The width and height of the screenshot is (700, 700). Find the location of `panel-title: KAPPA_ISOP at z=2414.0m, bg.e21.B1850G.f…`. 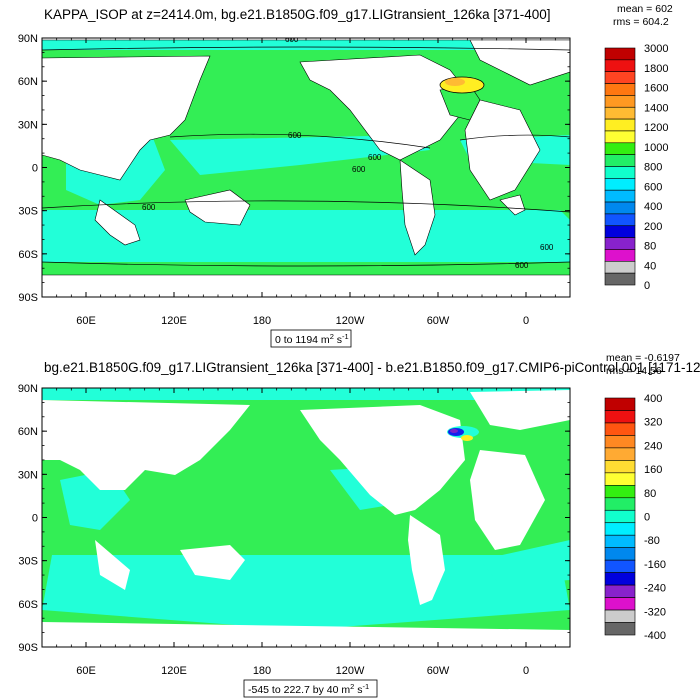

panel-title: KAPPA_ISOP at z=2414.0m, bg.e21.B1850G.f… is located at coordinates (297, 14).